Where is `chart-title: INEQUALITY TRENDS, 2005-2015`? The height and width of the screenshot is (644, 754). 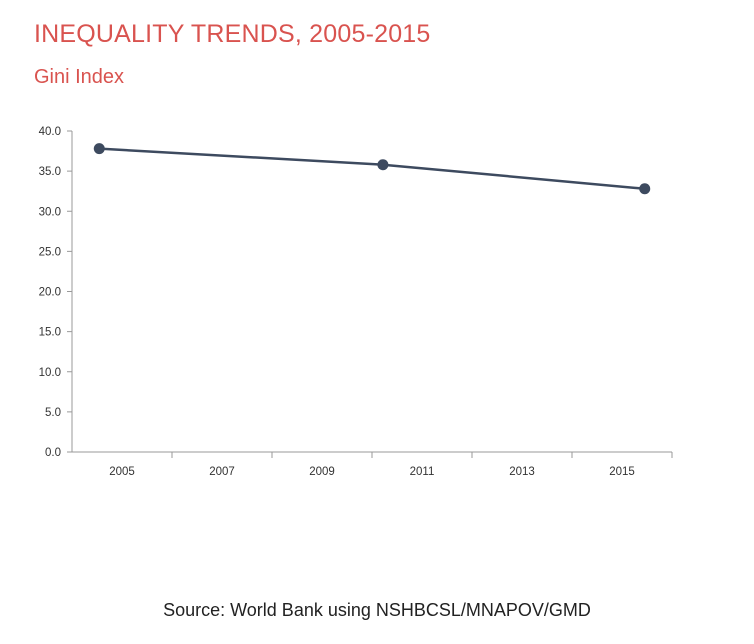
chart-title: INEQUALITY TRENDS, 2005-2015 is located at coordinates (232, 34).